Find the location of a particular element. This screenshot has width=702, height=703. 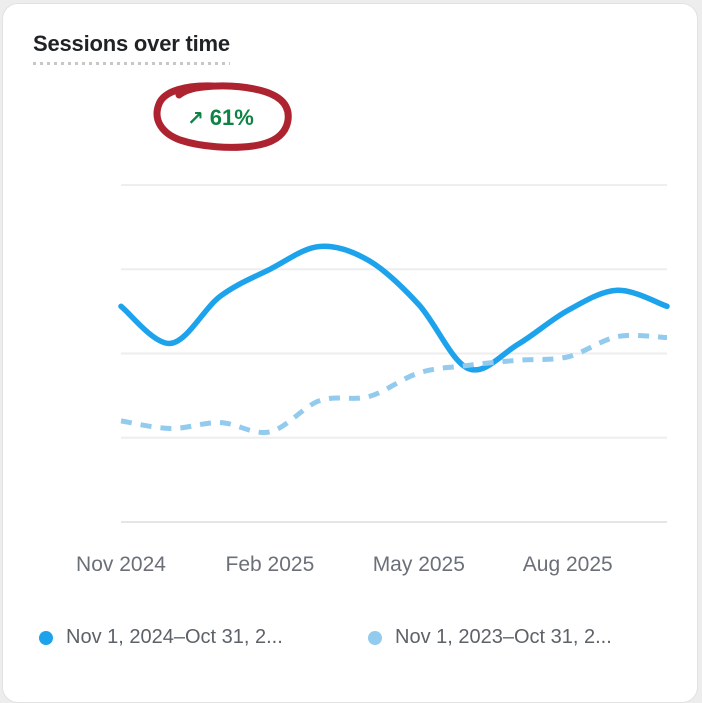

x-axis-labels: Nov 2024 Feb 2025 May 2025 Aug 2025 is located at coordinates (344, 564).